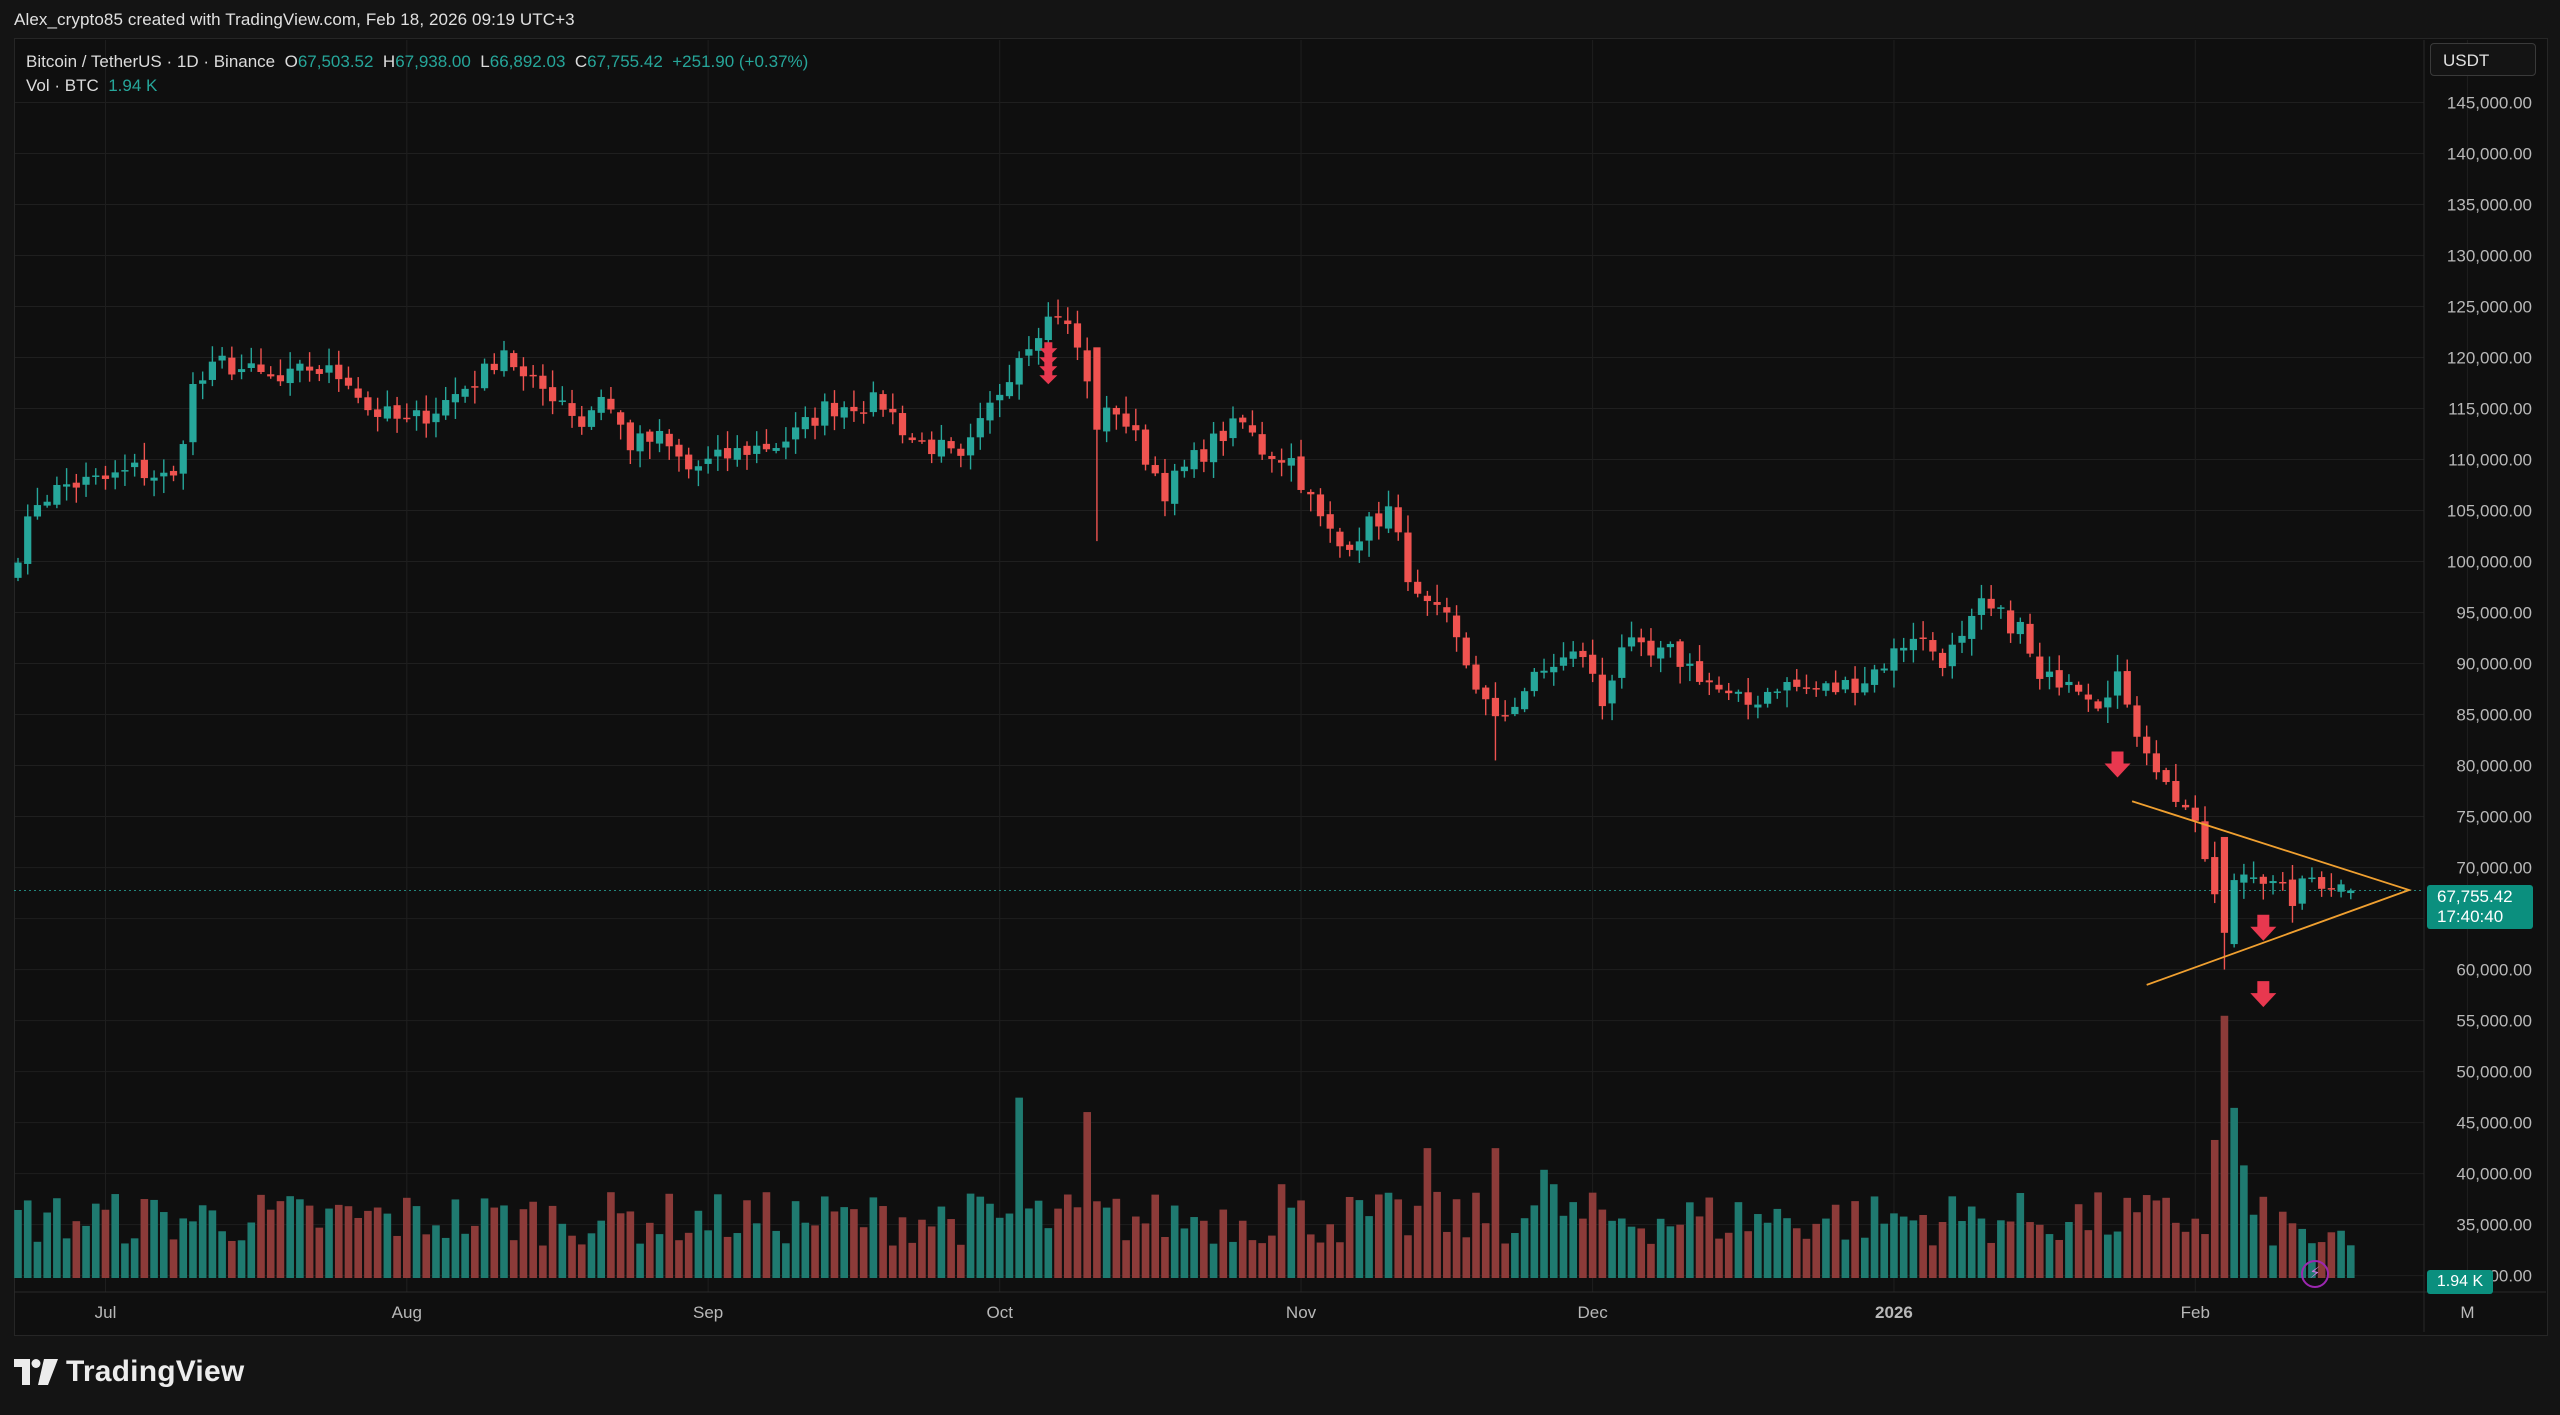 The image size is (2560, 1415). I want to click on y-tick-label: 130,000.00, so click(2489, 256).